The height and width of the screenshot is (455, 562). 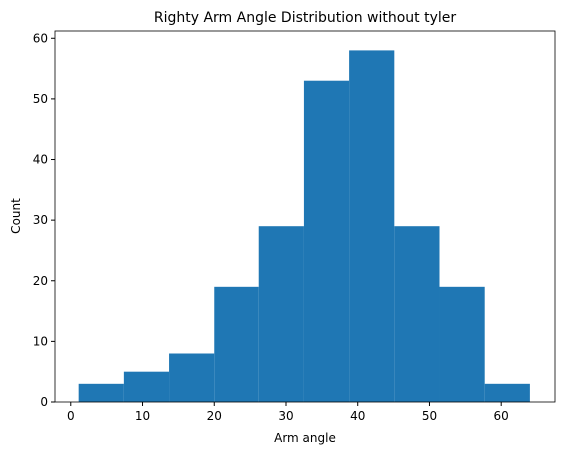 What do you see at coordinates (40, 341) in the screenshot?
I see `y-tick-label: 10` at bounding box center [40, 341].